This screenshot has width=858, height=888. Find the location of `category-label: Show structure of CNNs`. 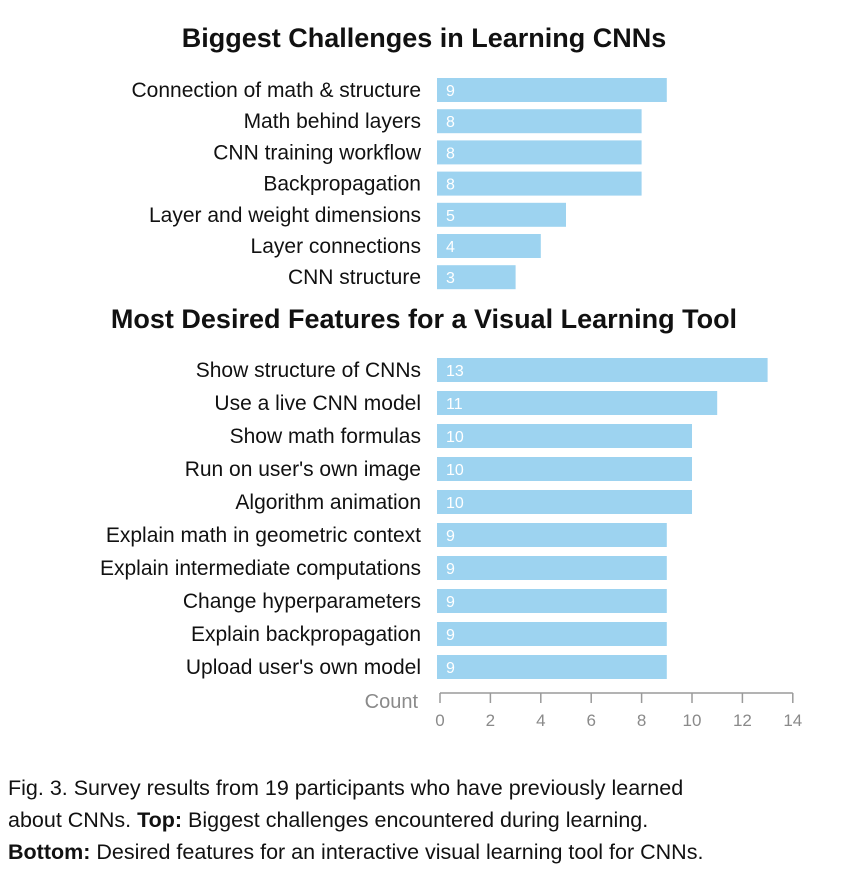

category-label: Show structure of CNNs is located at coordinates (308, 370).